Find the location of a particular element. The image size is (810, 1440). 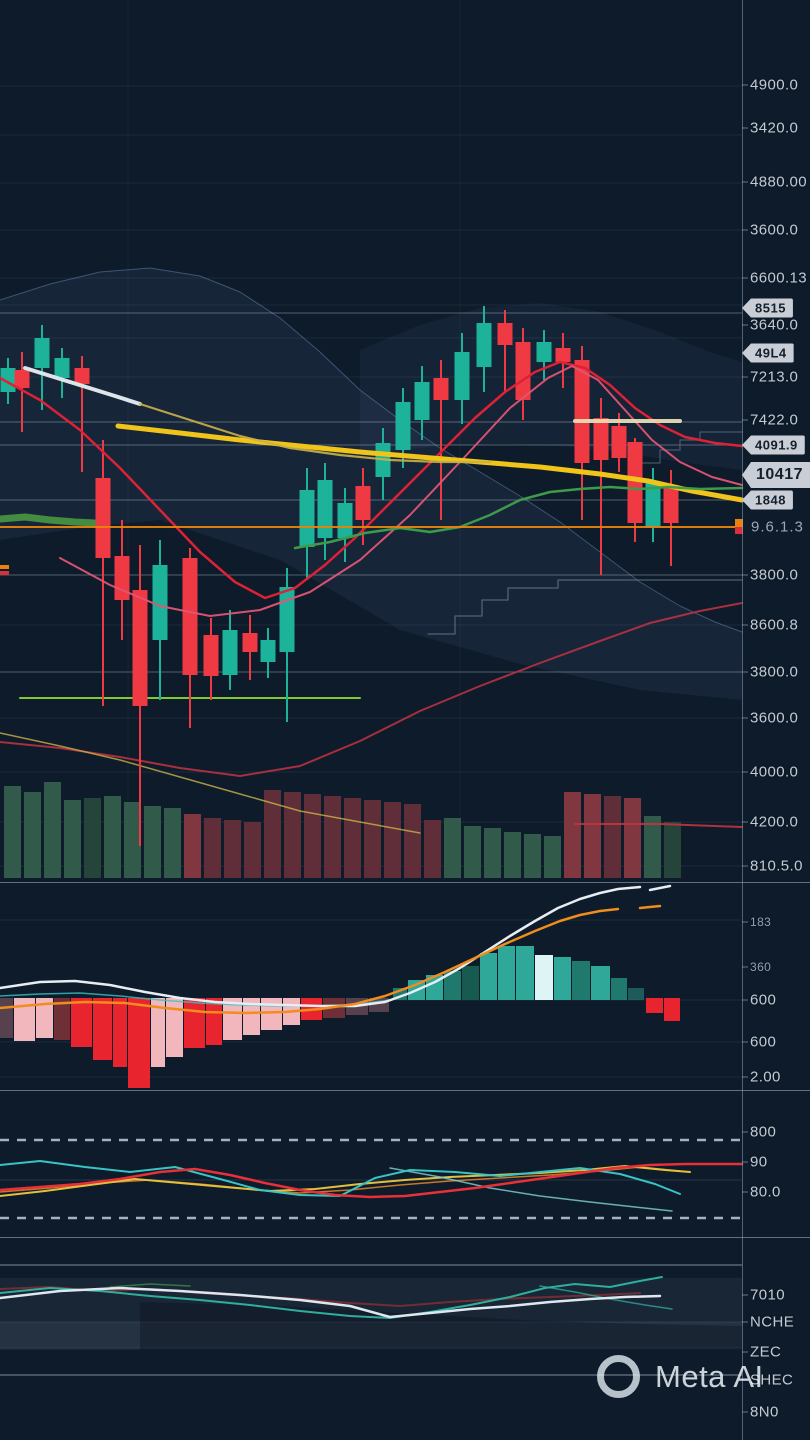

price-axis-label: 8600.8 is located at coordinates (774, 625).